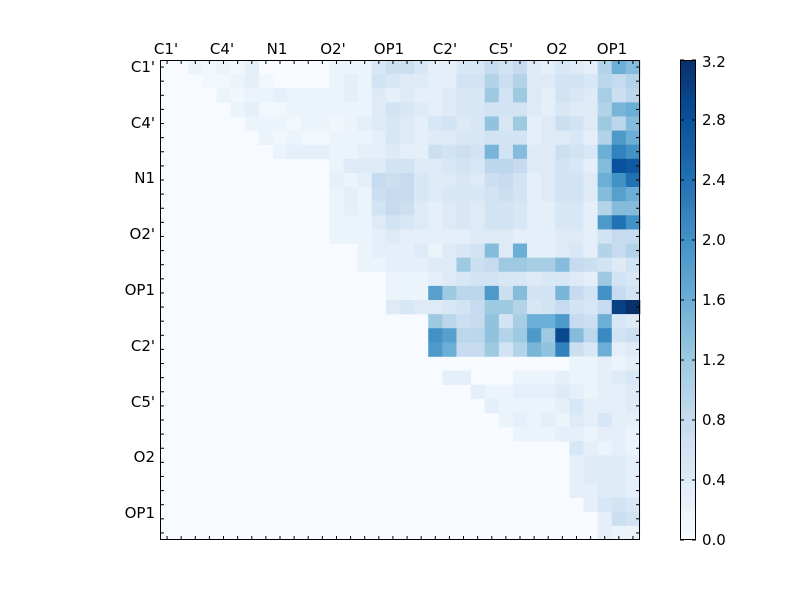 This screenshot has height=600, width=800. Describe the element at coordinates (140, 513) in the screenshot. I see `y-tick-label: OP1` at that location.